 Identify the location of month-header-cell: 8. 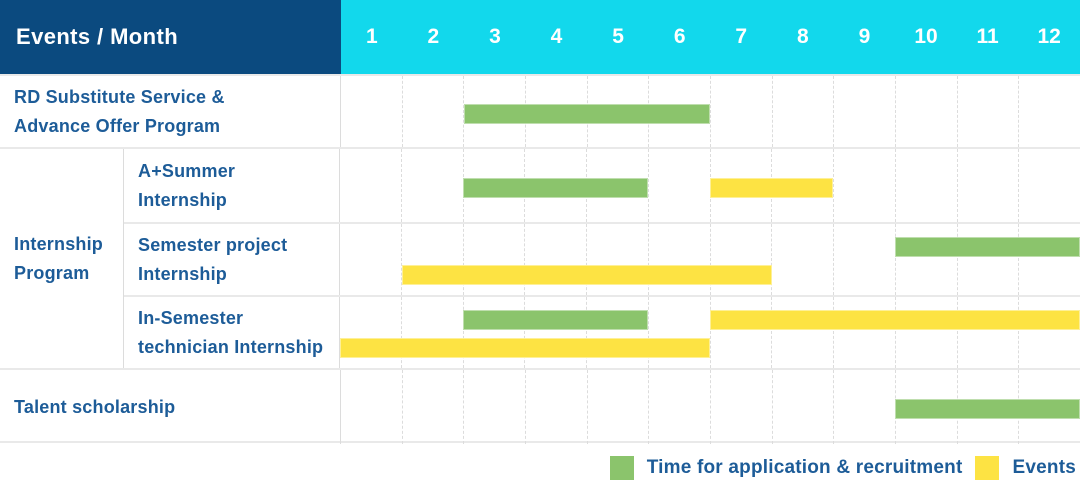
(802, 36).